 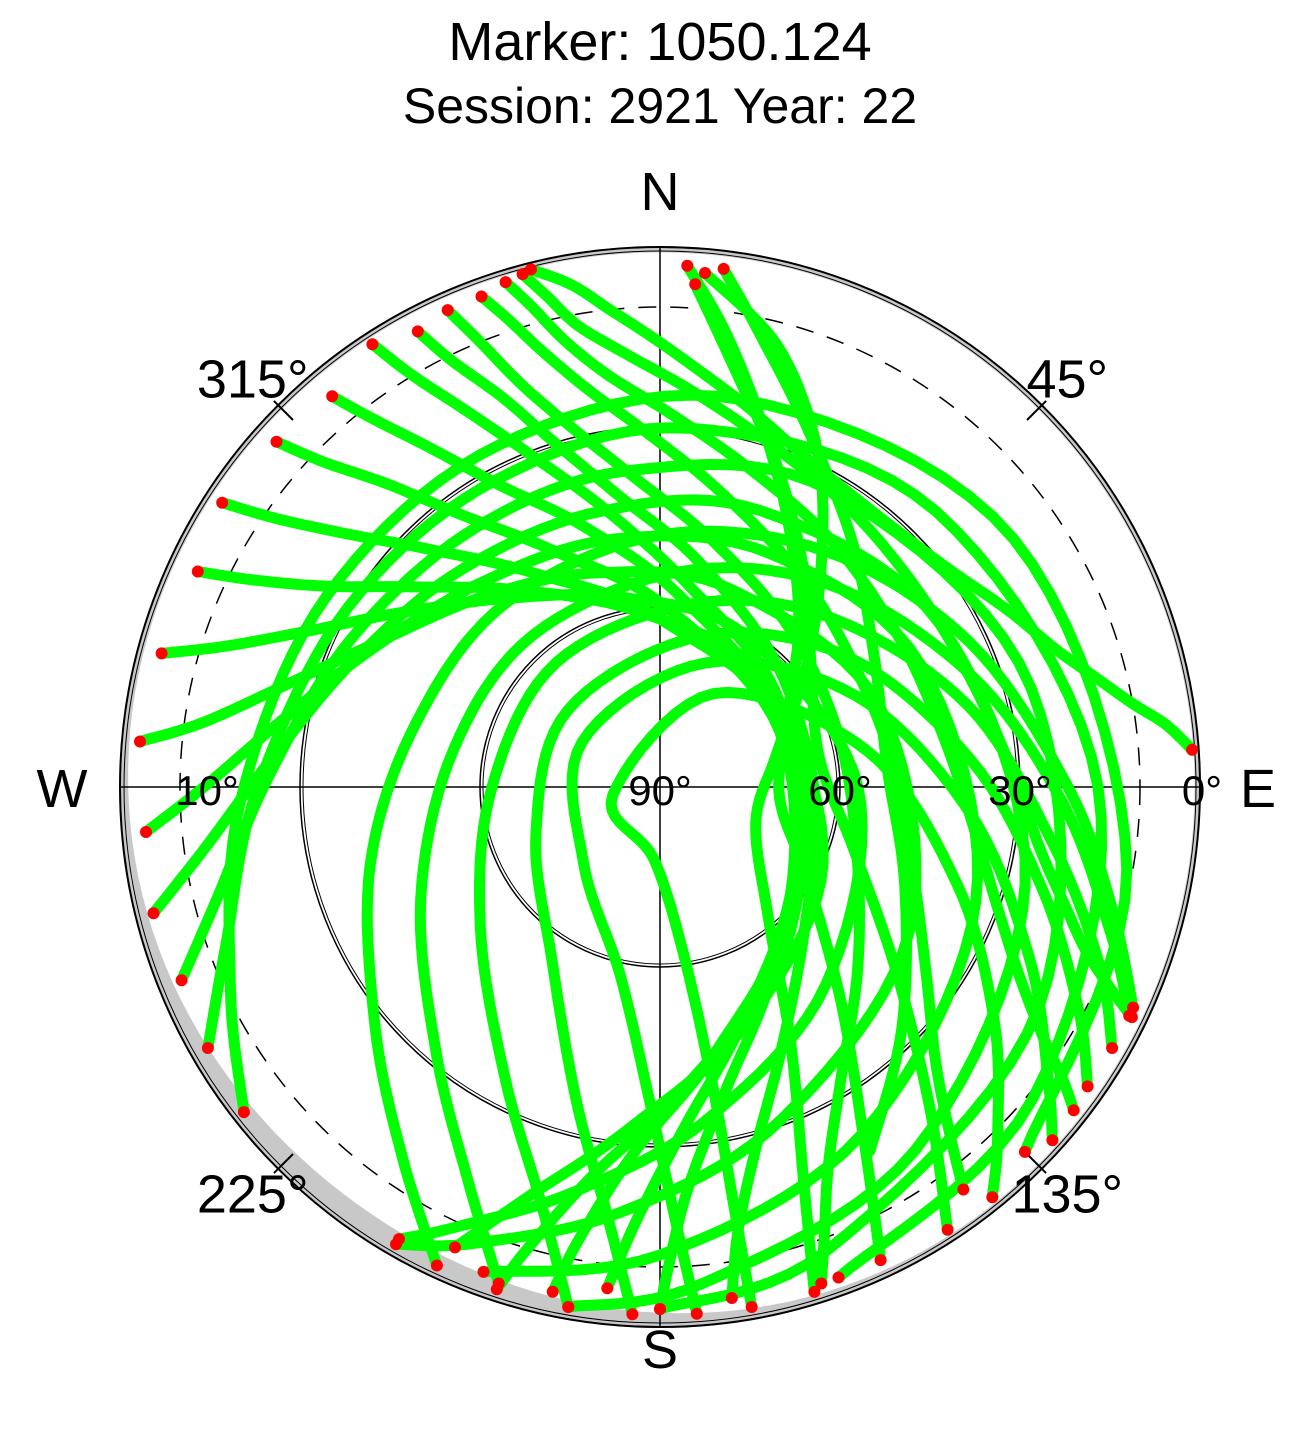 What do you see at coordinates (838, 1277) in the screenshot?
I see `track-17-end-marker` at bounding box center [838, 1277].